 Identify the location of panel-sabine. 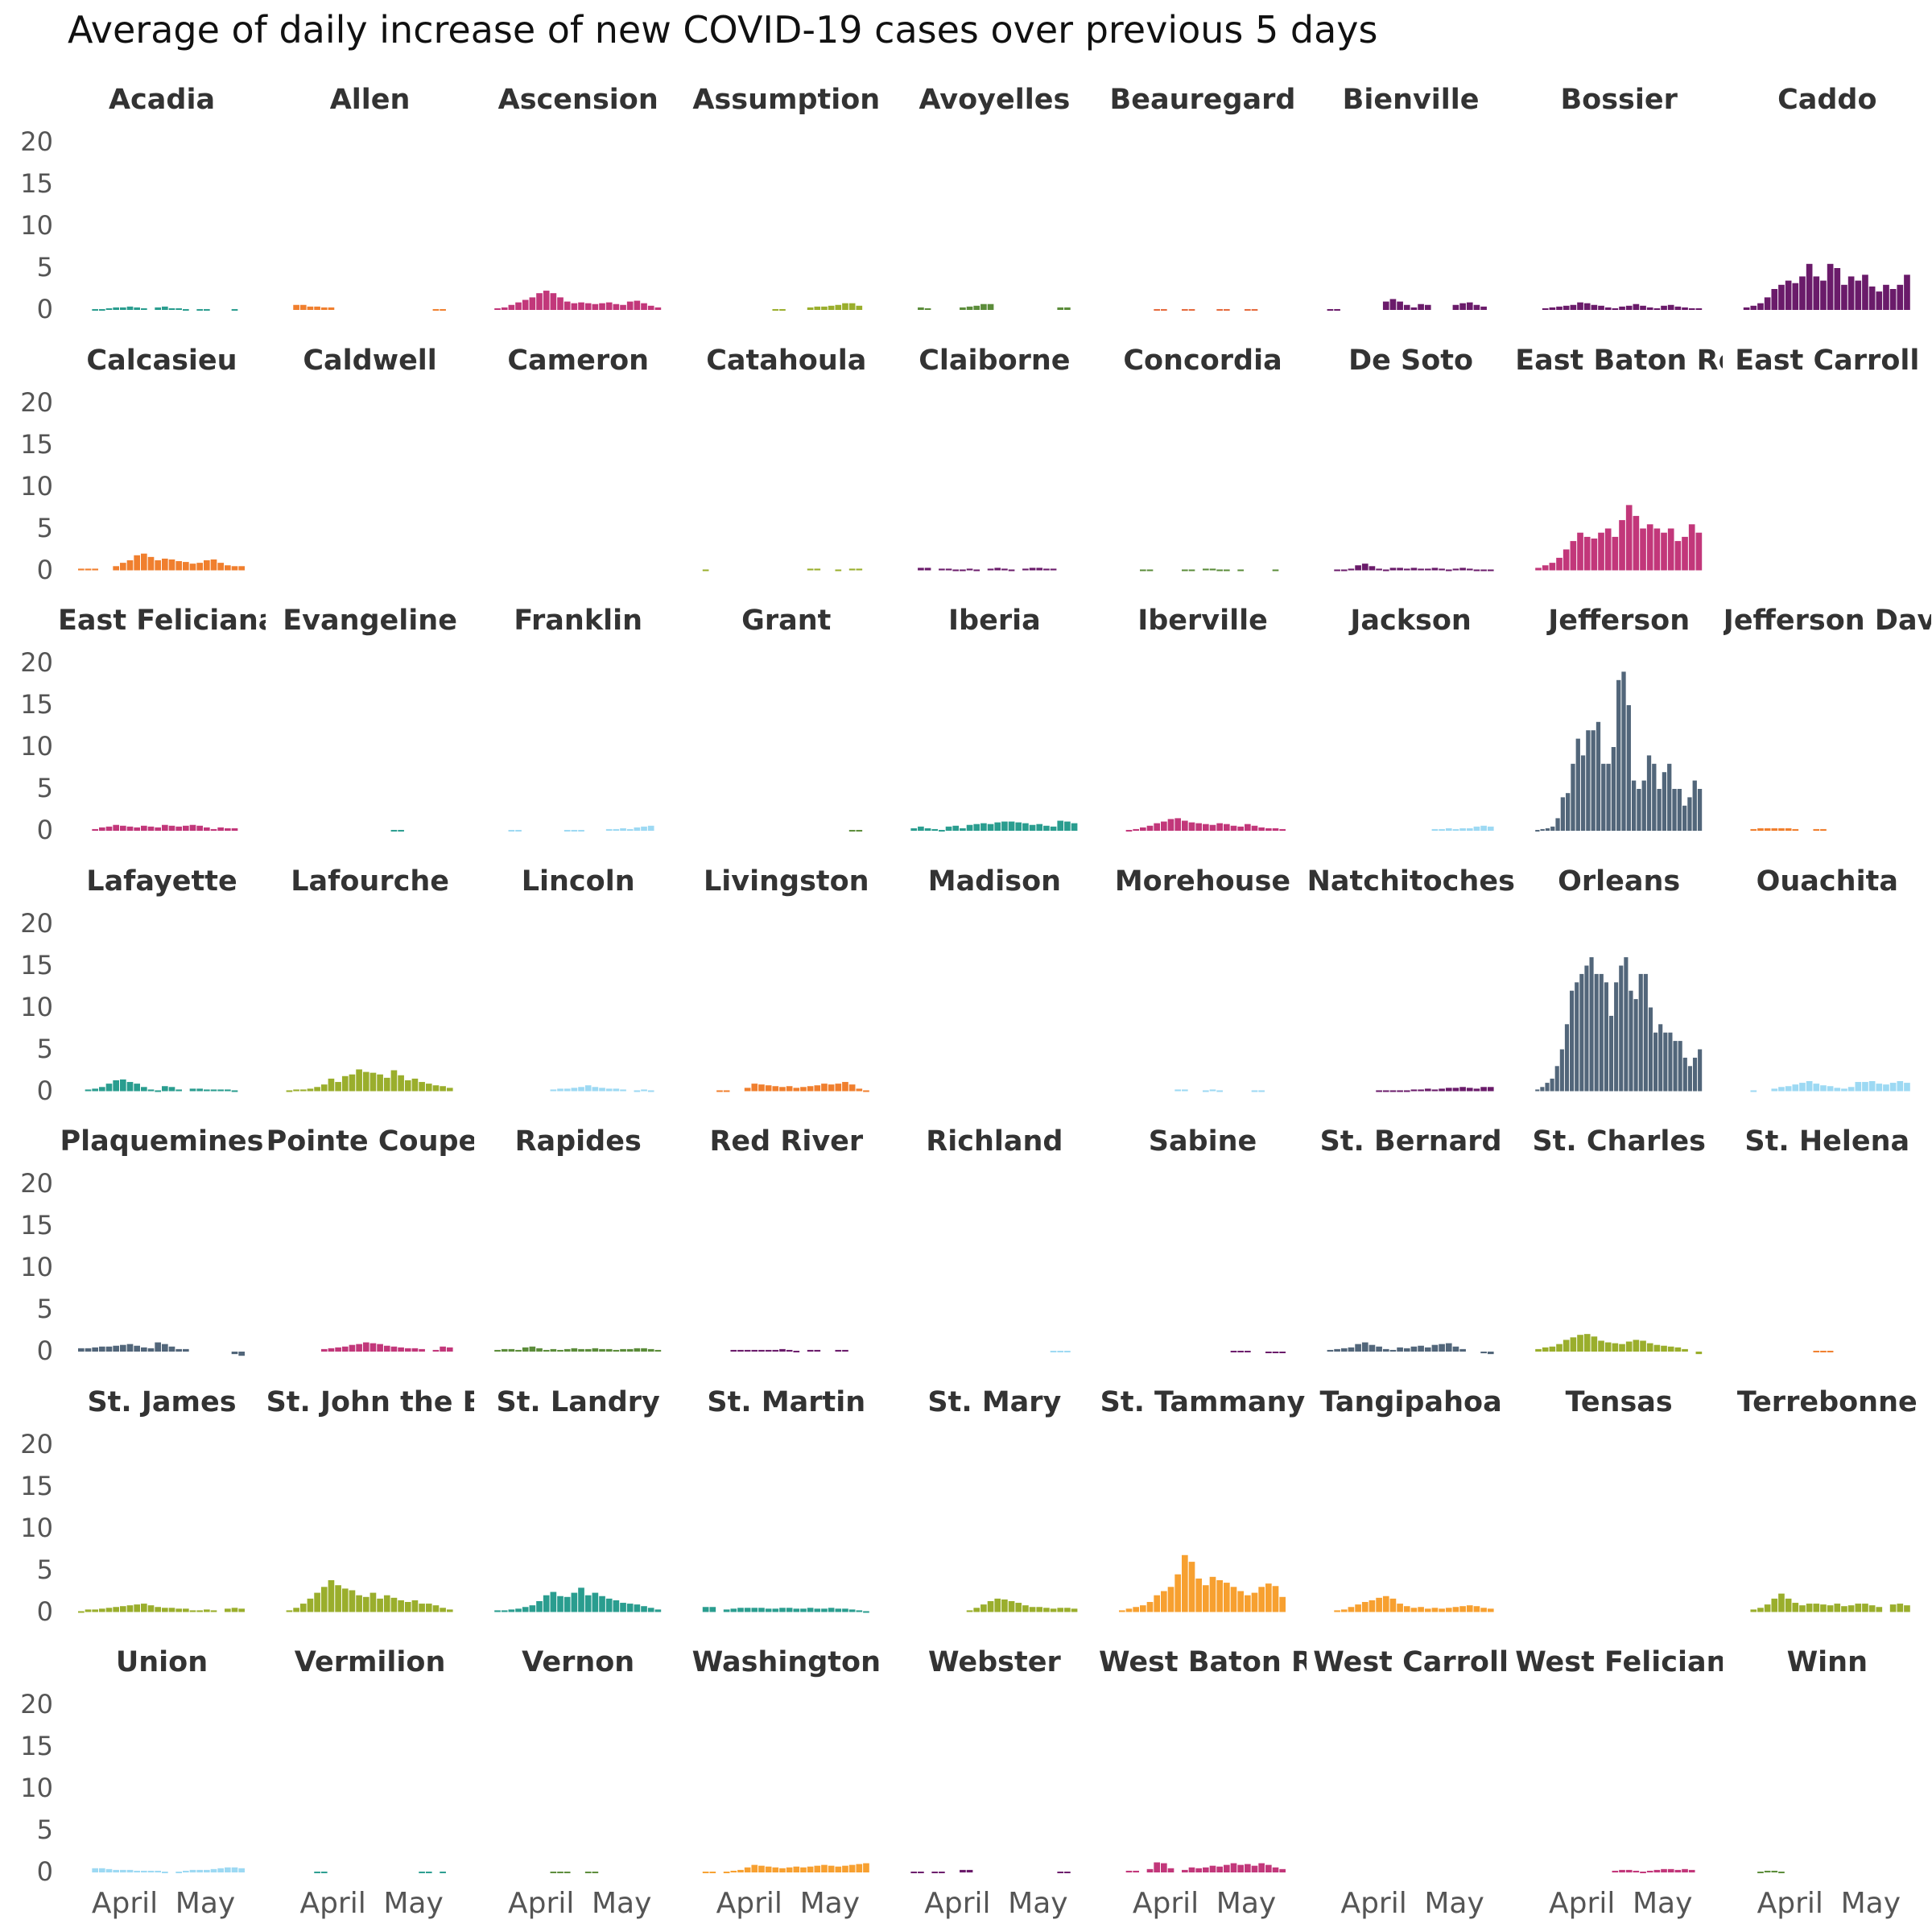
(1258, 1351).